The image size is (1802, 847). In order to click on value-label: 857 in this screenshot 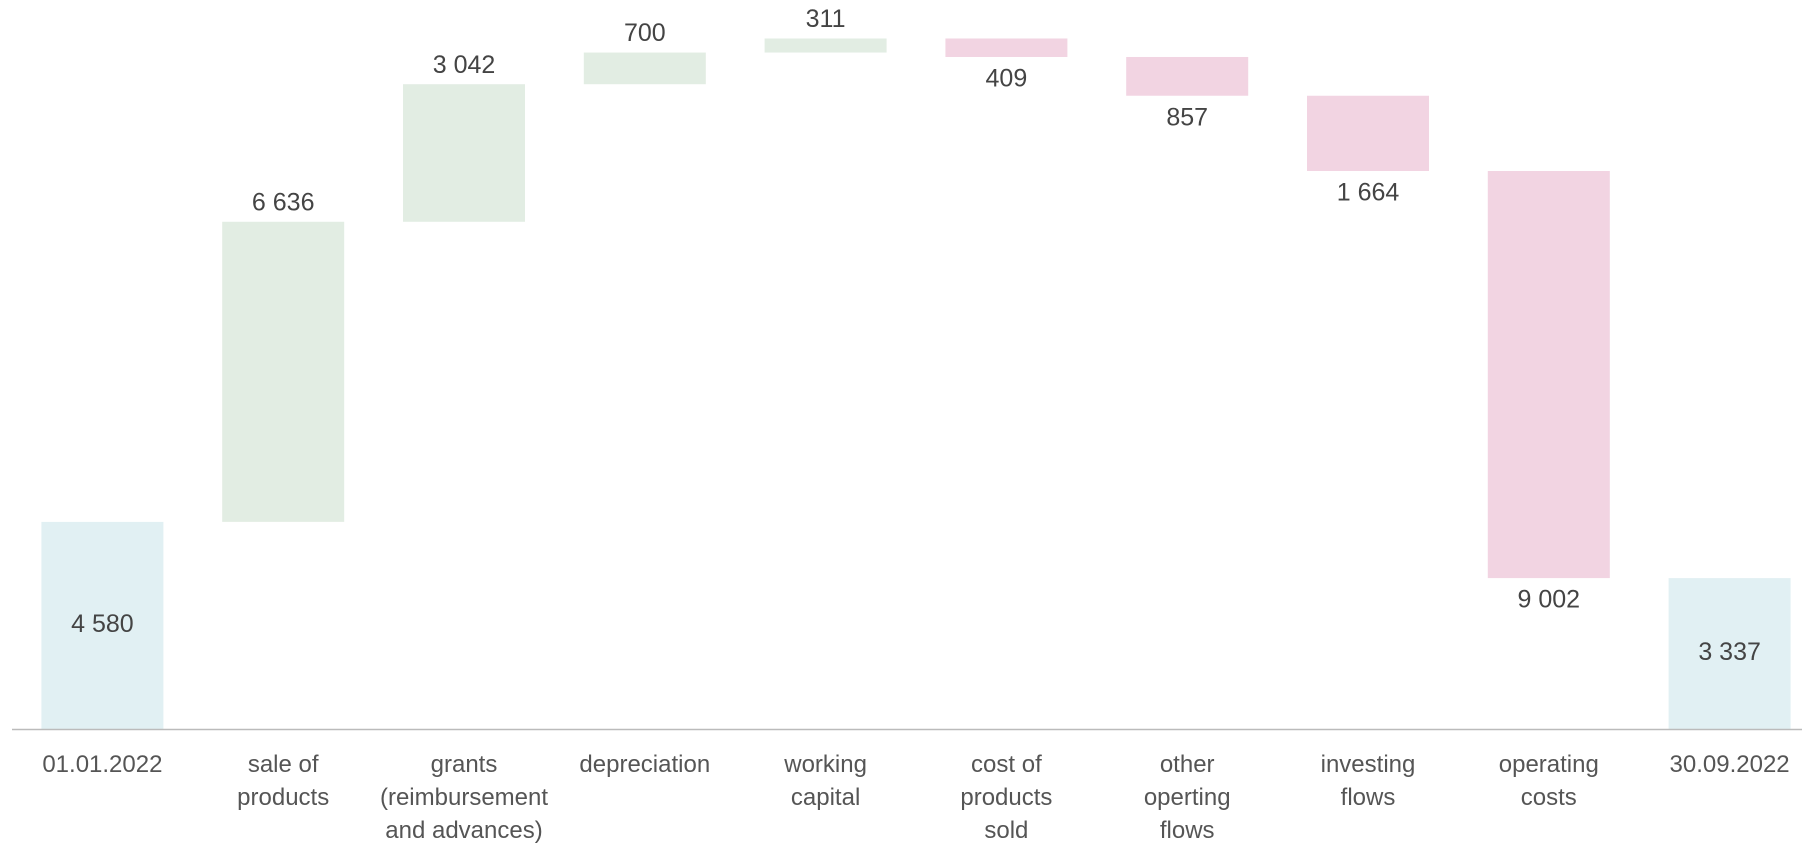, I will do `click(1187, 117)`.